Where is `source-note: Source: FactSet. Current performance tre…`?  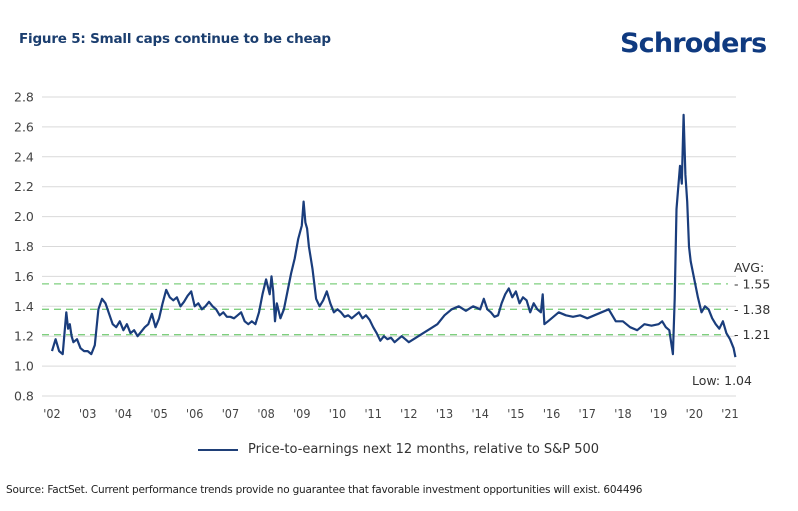
source-note: Source: FactSet. Current performance tre… is located at coordinates (324, 490).